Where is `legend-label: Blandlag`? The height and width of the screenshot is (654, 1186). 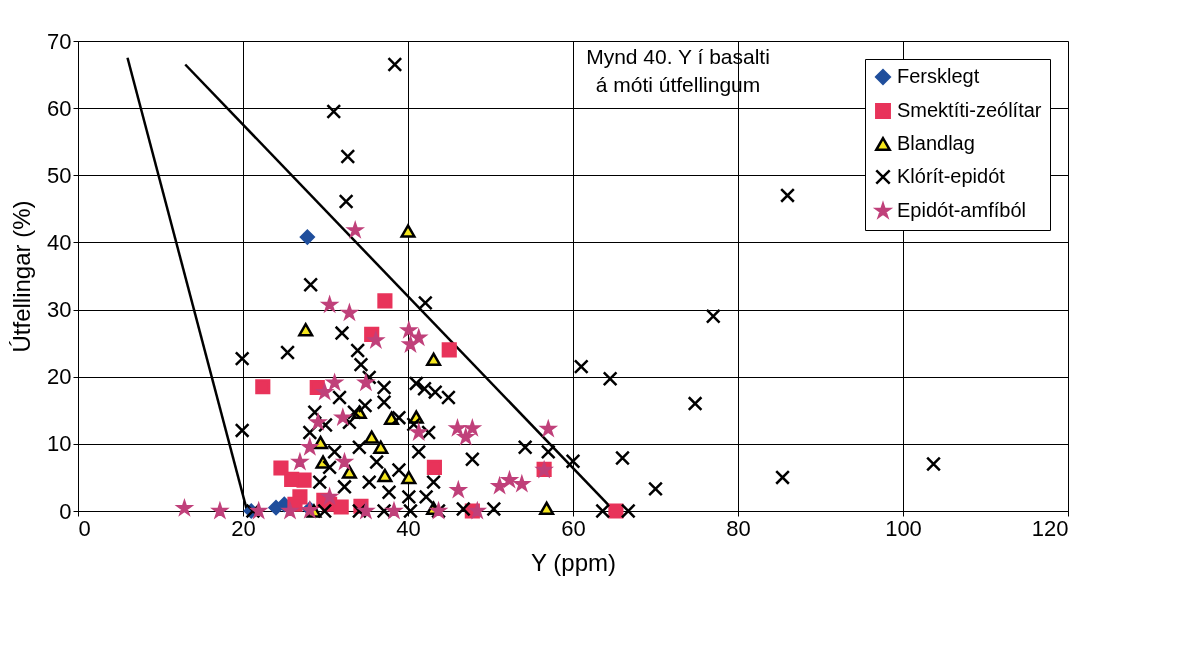 legend-label: Blandlag is located at coordinates (936, 143).